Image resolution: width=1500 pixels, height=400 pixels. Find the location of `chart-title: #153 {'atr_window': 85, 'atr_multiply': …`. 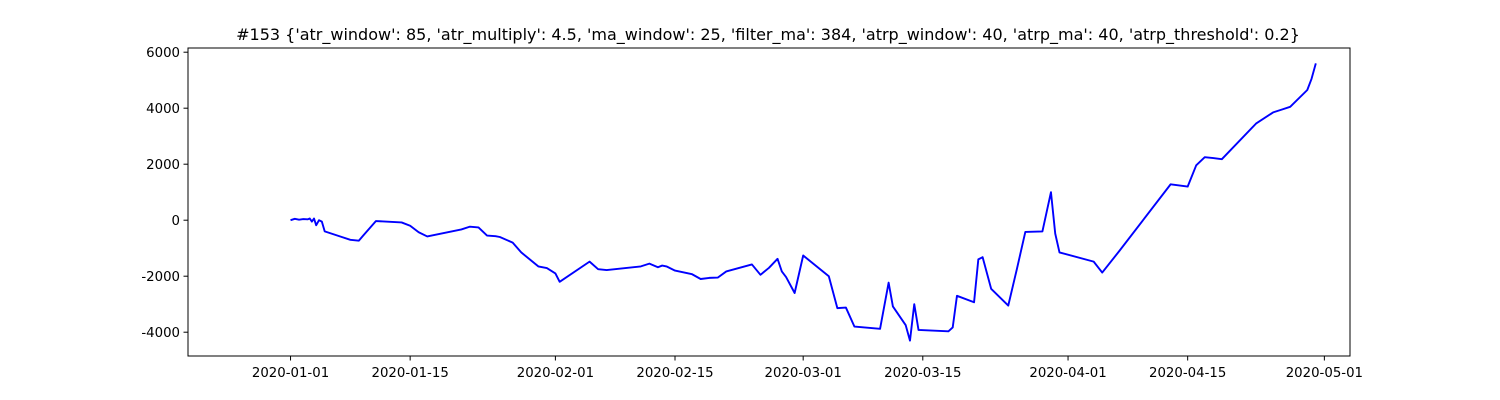

chart-title: #153 {'atr_window': 85, 'atr_multiply': … is located at coordinates (768, 35).